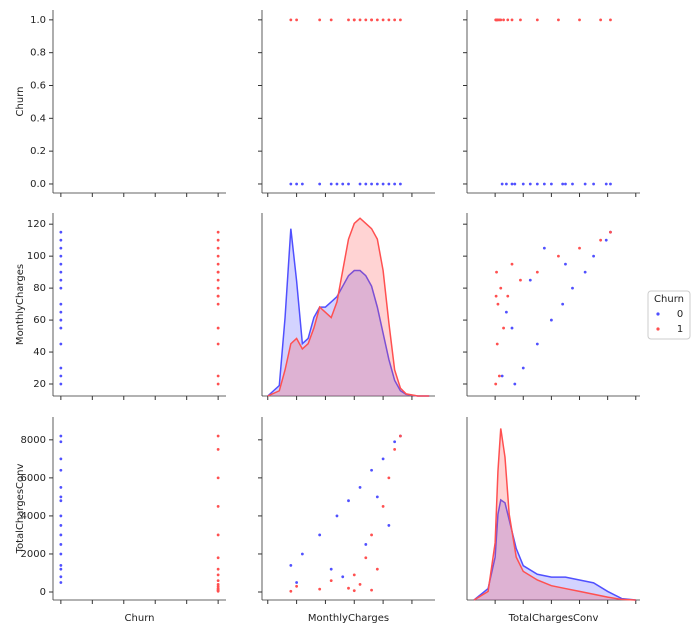 This screenshot has width=695, height=634. I want to click on y-tick-label: 40, so click(39, 352).